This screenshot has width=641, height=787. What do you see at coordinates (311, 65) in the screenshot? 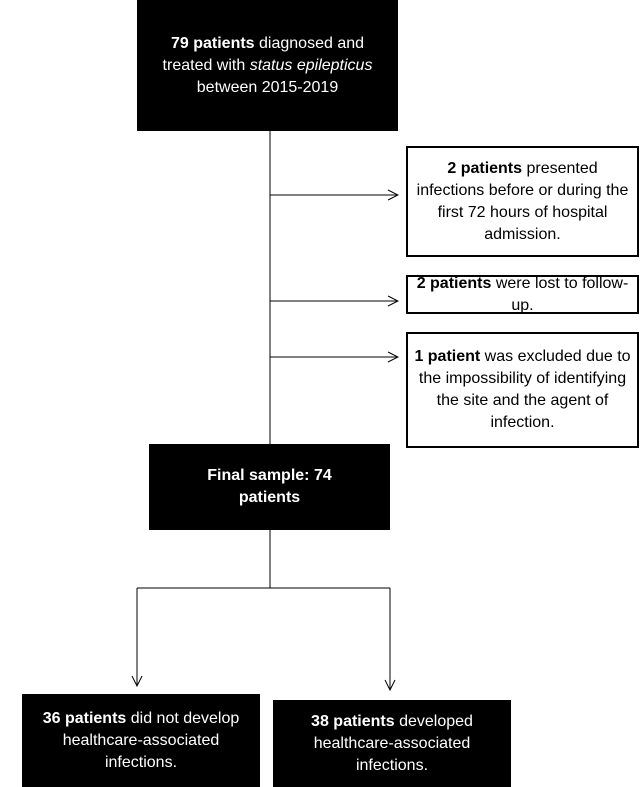
I see `text-run: status epilepticus` at bounding box center [311, 65].